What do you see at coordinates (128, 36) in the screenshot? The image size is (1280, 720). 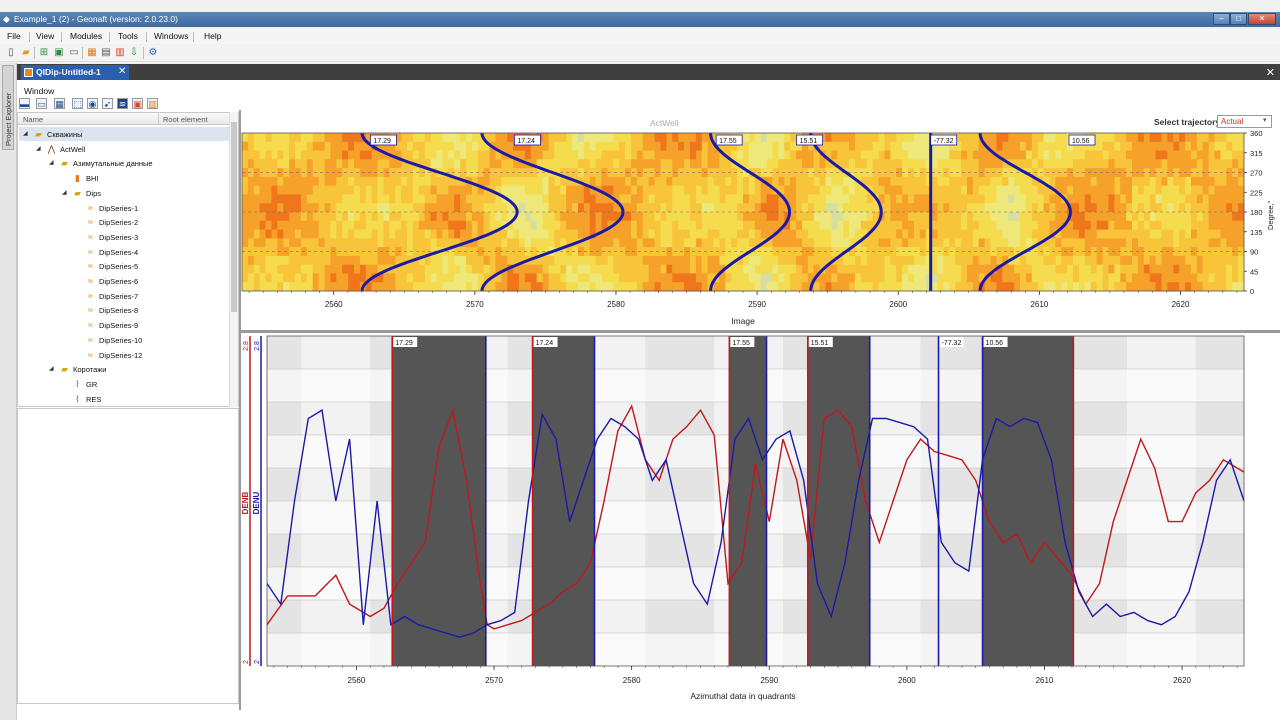 I see `menu-tools: Tools` at bounding box center [128, 36].